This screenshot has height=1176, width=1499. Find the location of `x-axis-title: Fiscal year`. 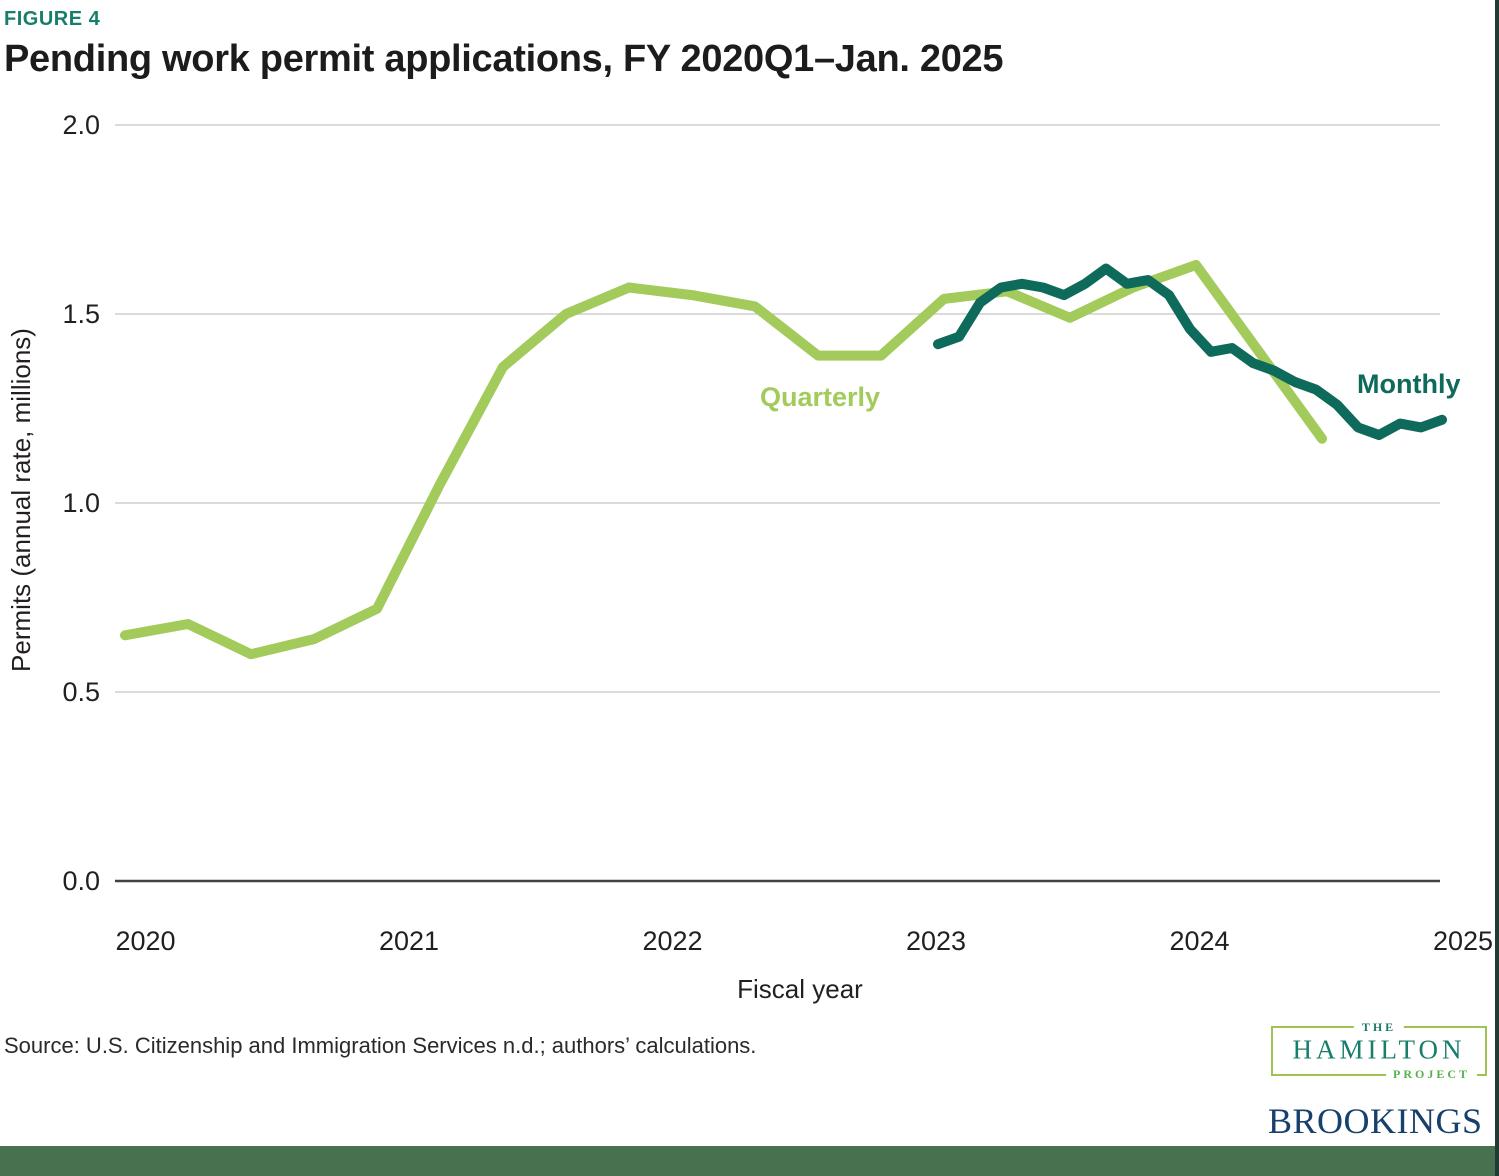

x-axis-title: Fiscal year is located at coordinates (800, 989).